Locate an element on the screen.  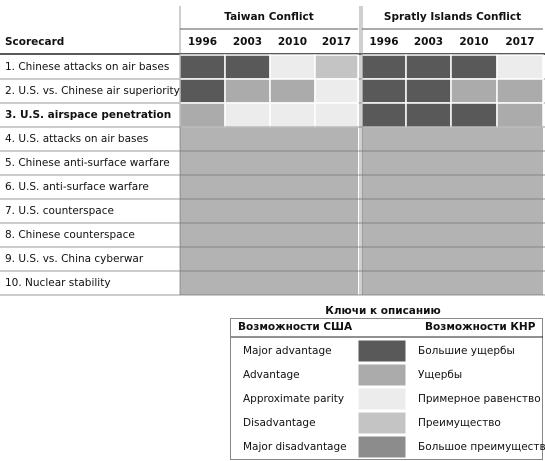
row-label: 9. U.S. vs. China cyberwar is located at coordinates (74, 259).